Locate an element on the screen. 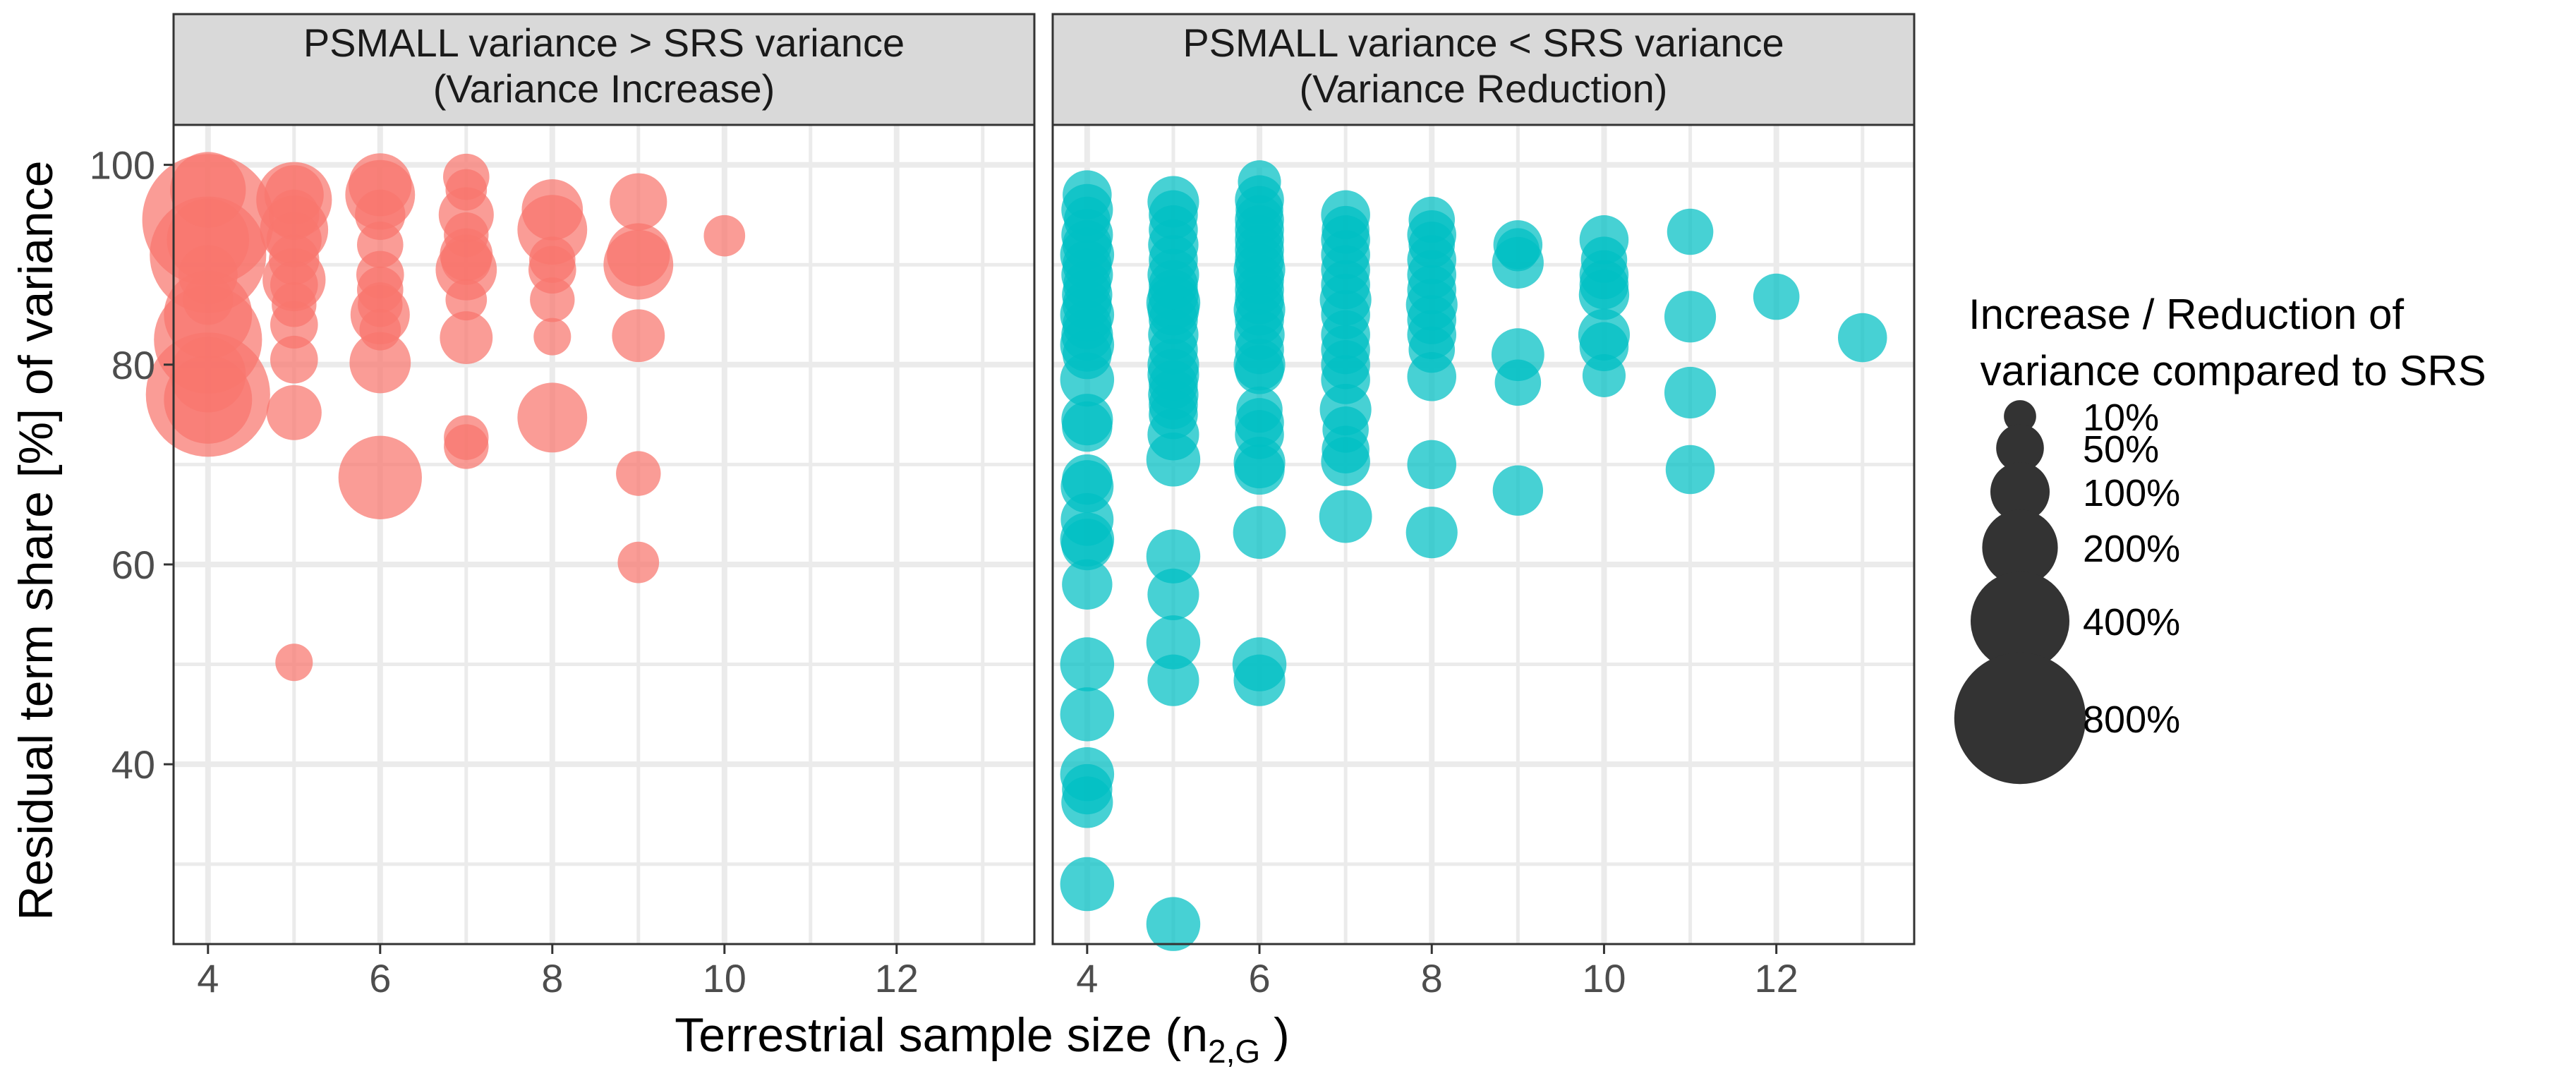 The image size is (2576, 1088). legend-key-label: 800% is located at coordinates (2132, 720).